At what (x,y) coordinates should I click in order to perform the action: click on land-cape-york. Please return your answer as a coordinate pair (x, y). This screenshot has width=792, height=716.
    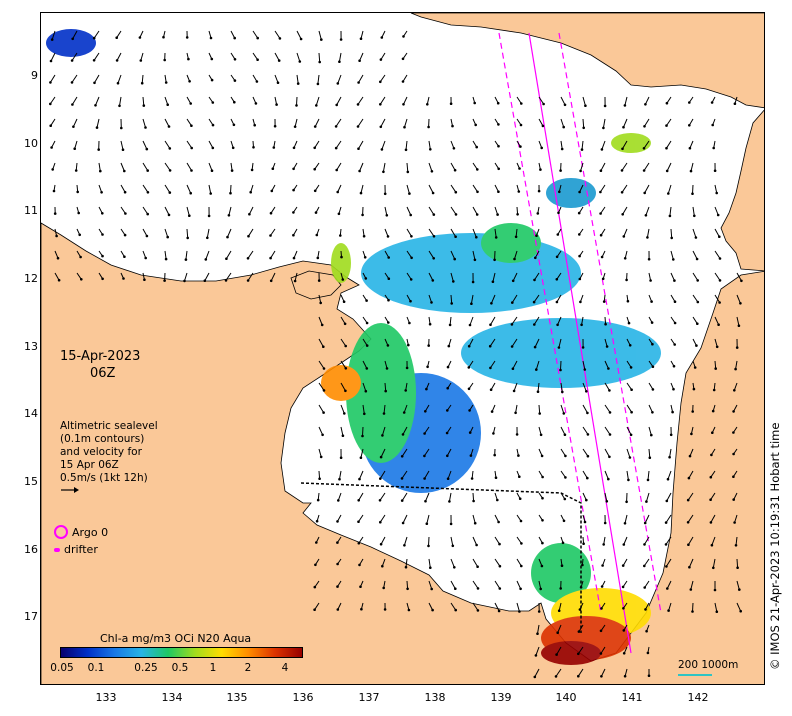
    Looking at the image, I should click on (742, 190).